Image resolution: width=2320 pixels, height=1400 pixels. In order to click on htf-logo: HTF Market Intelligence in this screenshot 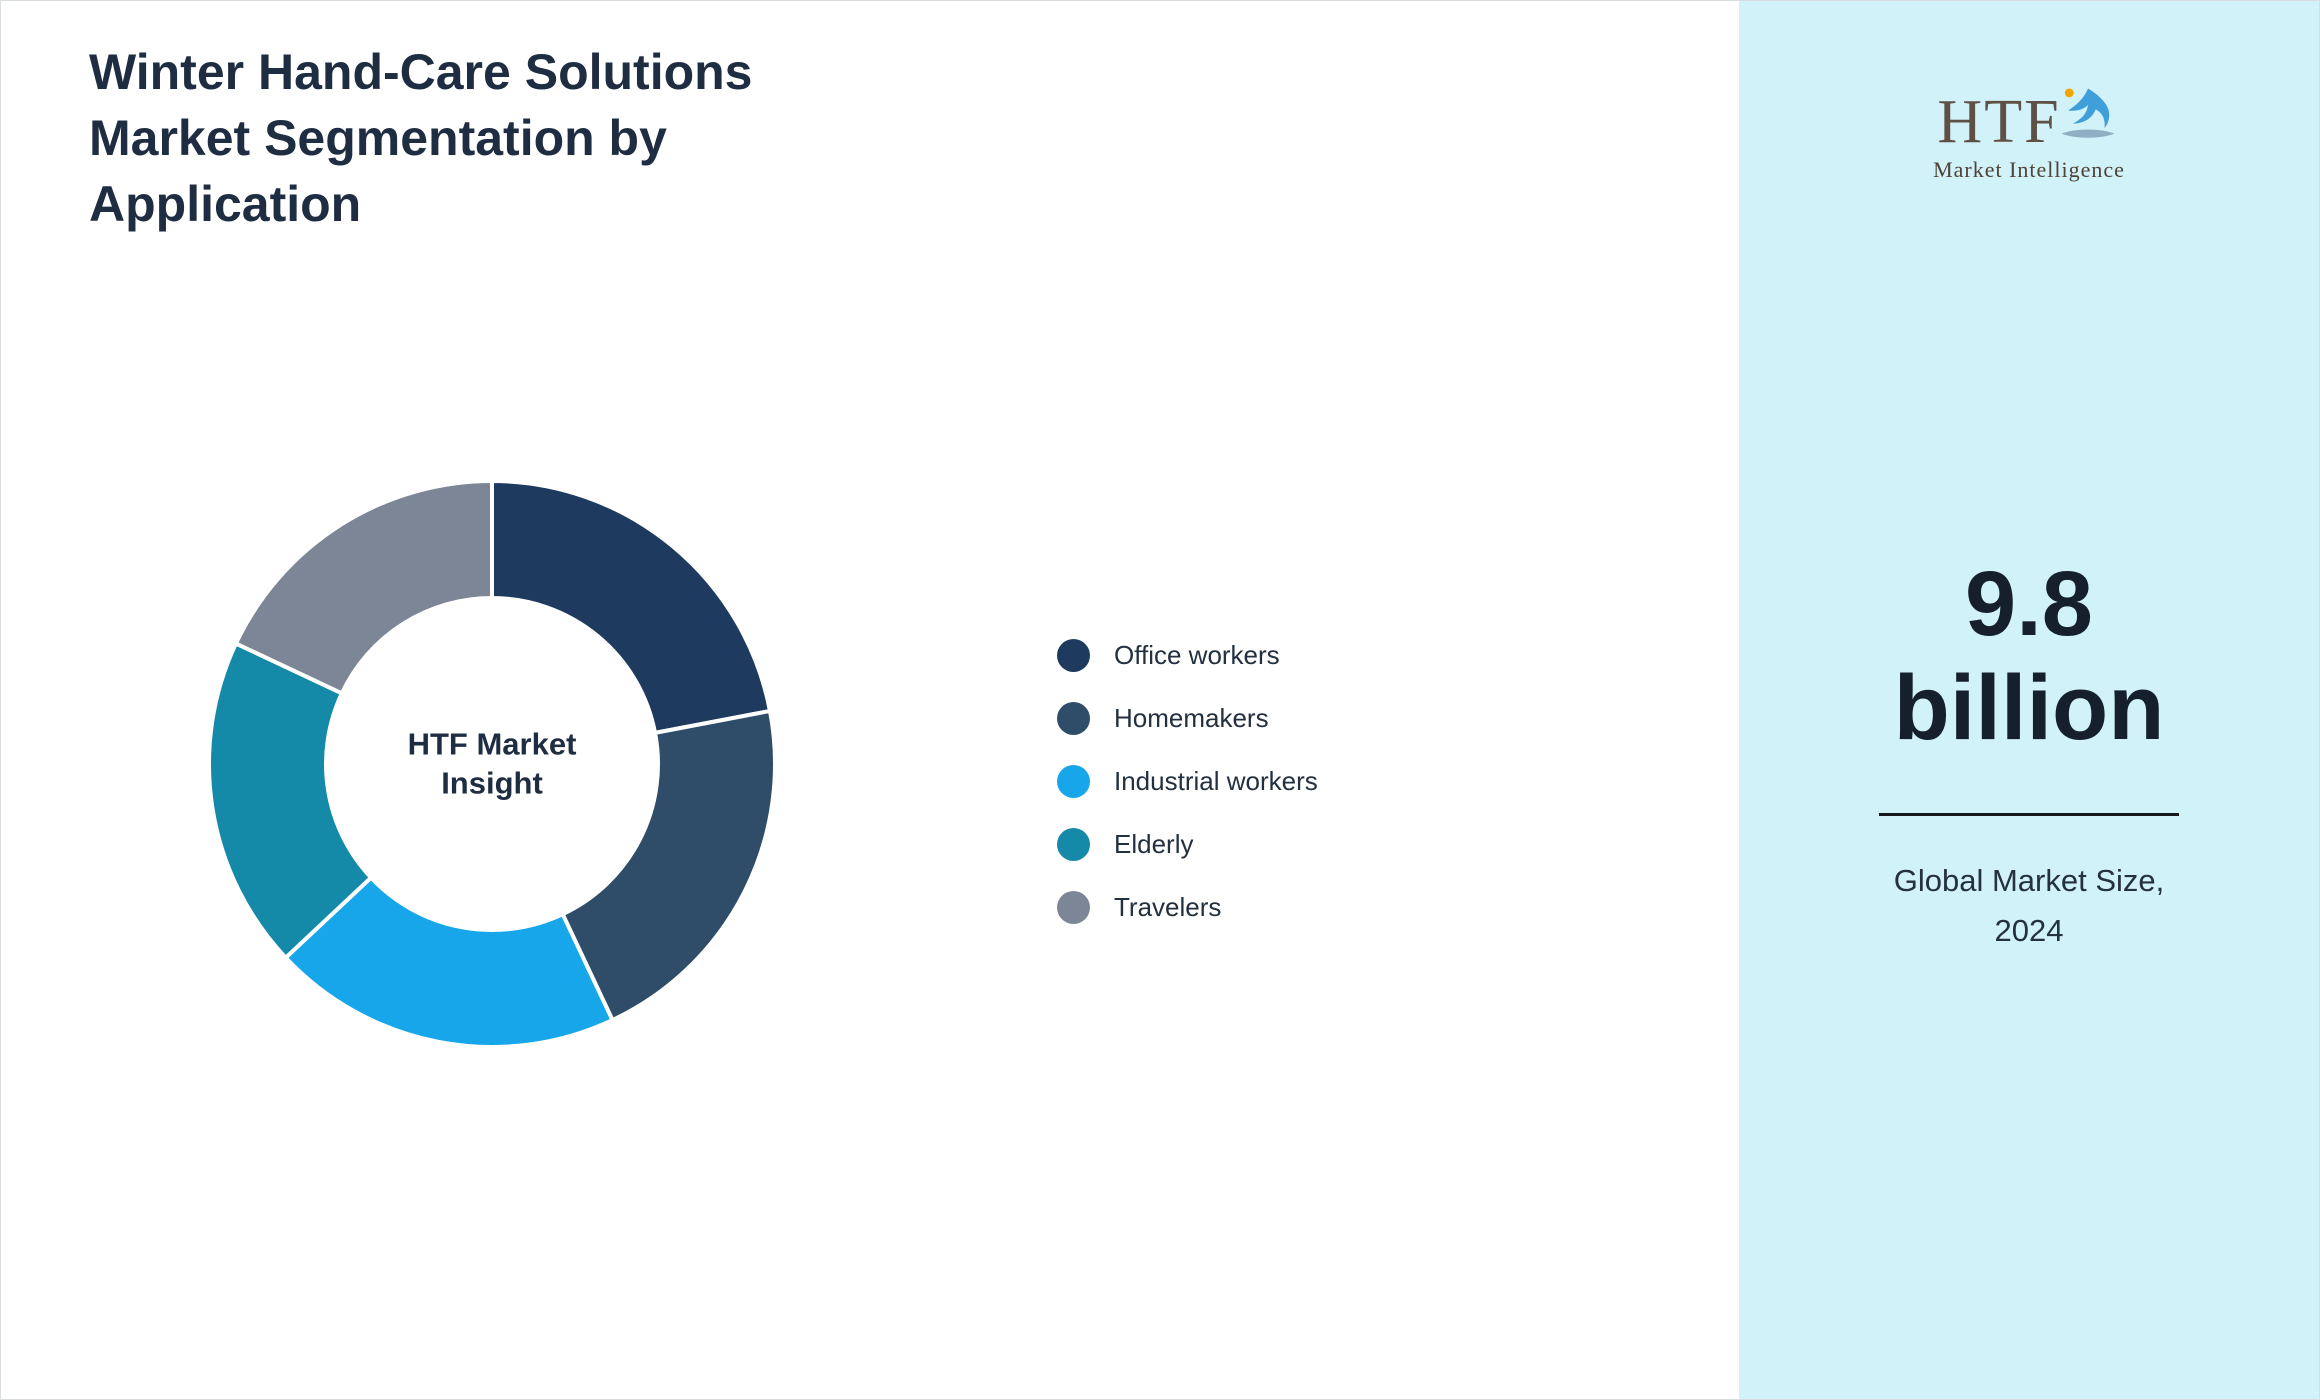, I will do `click(2029, 135)`.